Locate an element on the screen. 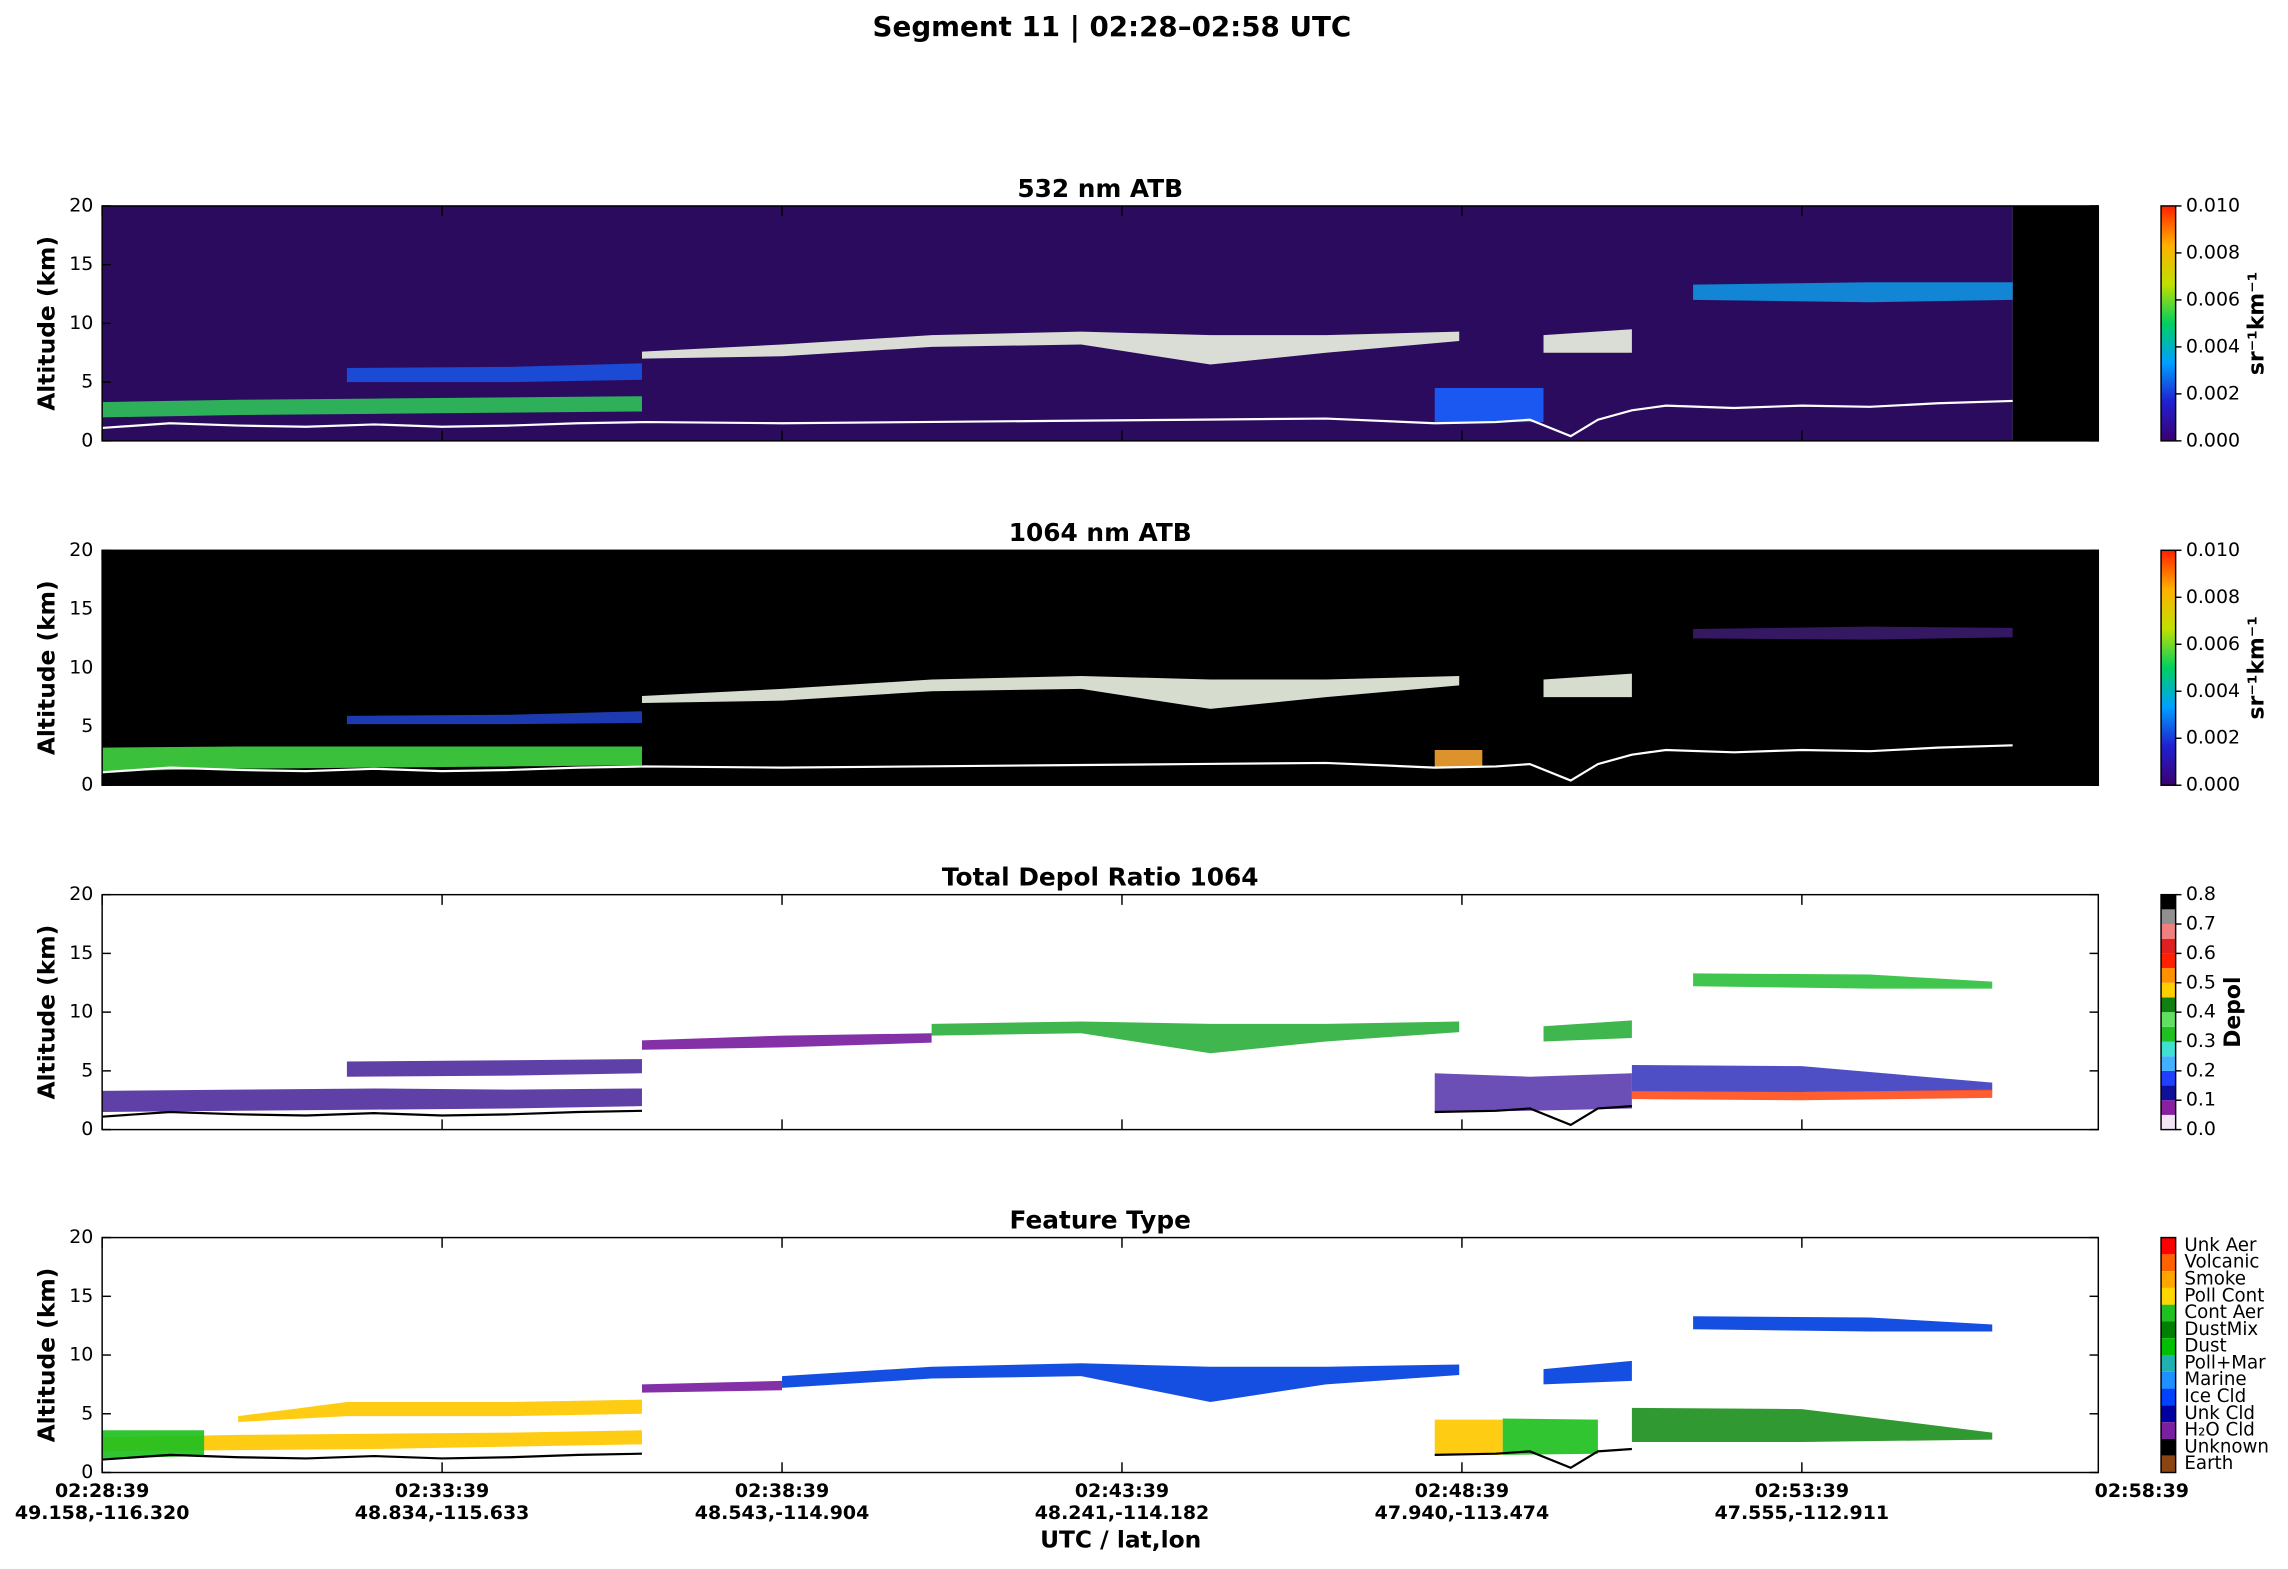 The image size is (2288, 1569). panel-title: Feature Type is located at coordinates (1100, 1220).